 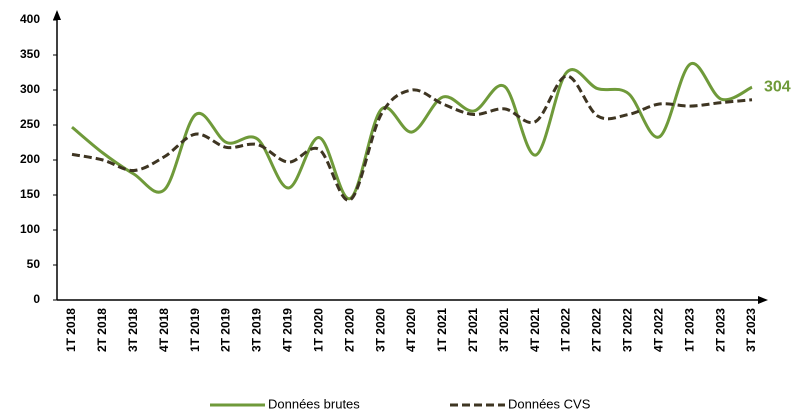 I want to click on x-tick-label: 3T 2019, so click(x=257, y=330).